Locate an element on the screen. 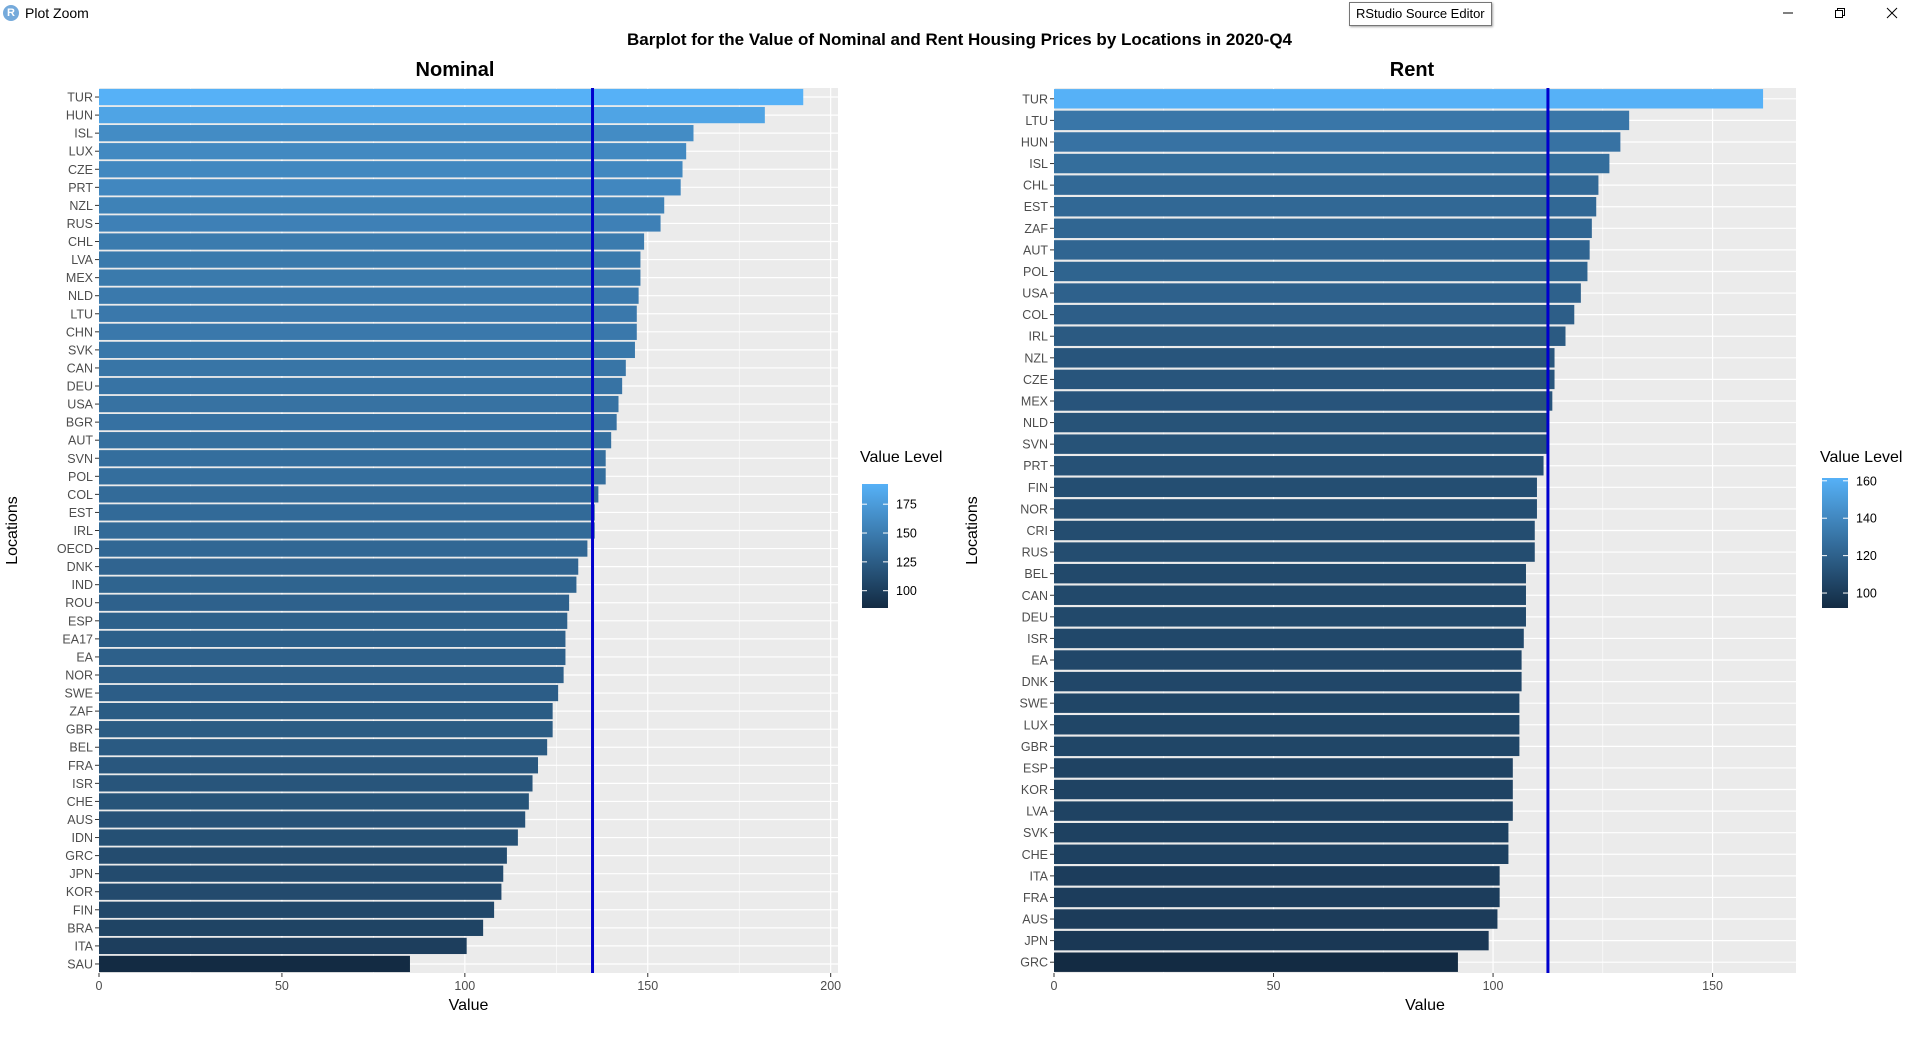 The height and width of the screenshot is (1046, 1919). nominal-bar-bra is located at coordinates (291, 927).